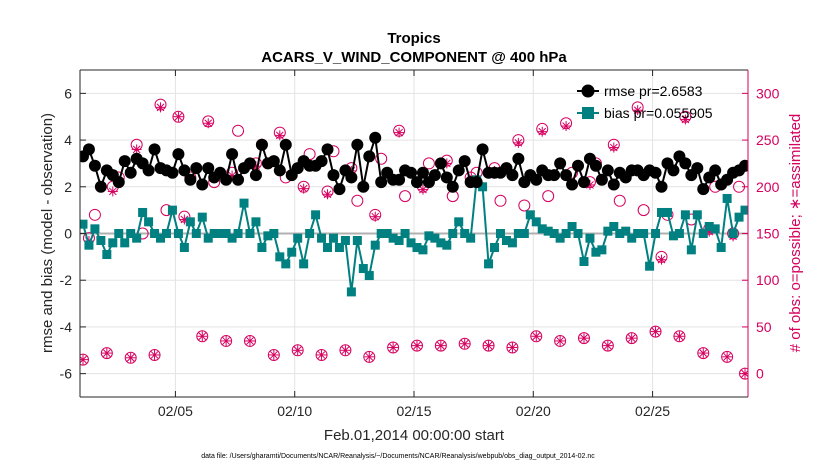 This screenshot has height=470, width=830. I want to click on legend-bias-marker, so click(588, 113).